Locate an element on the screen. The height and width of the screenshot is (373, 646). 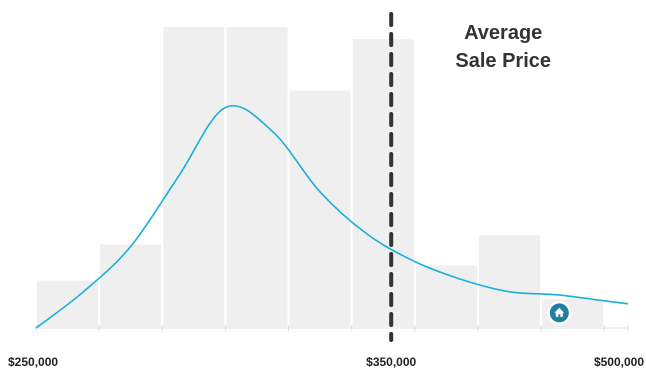
average-label-line-1: Average is located at coordinates (503, 33).